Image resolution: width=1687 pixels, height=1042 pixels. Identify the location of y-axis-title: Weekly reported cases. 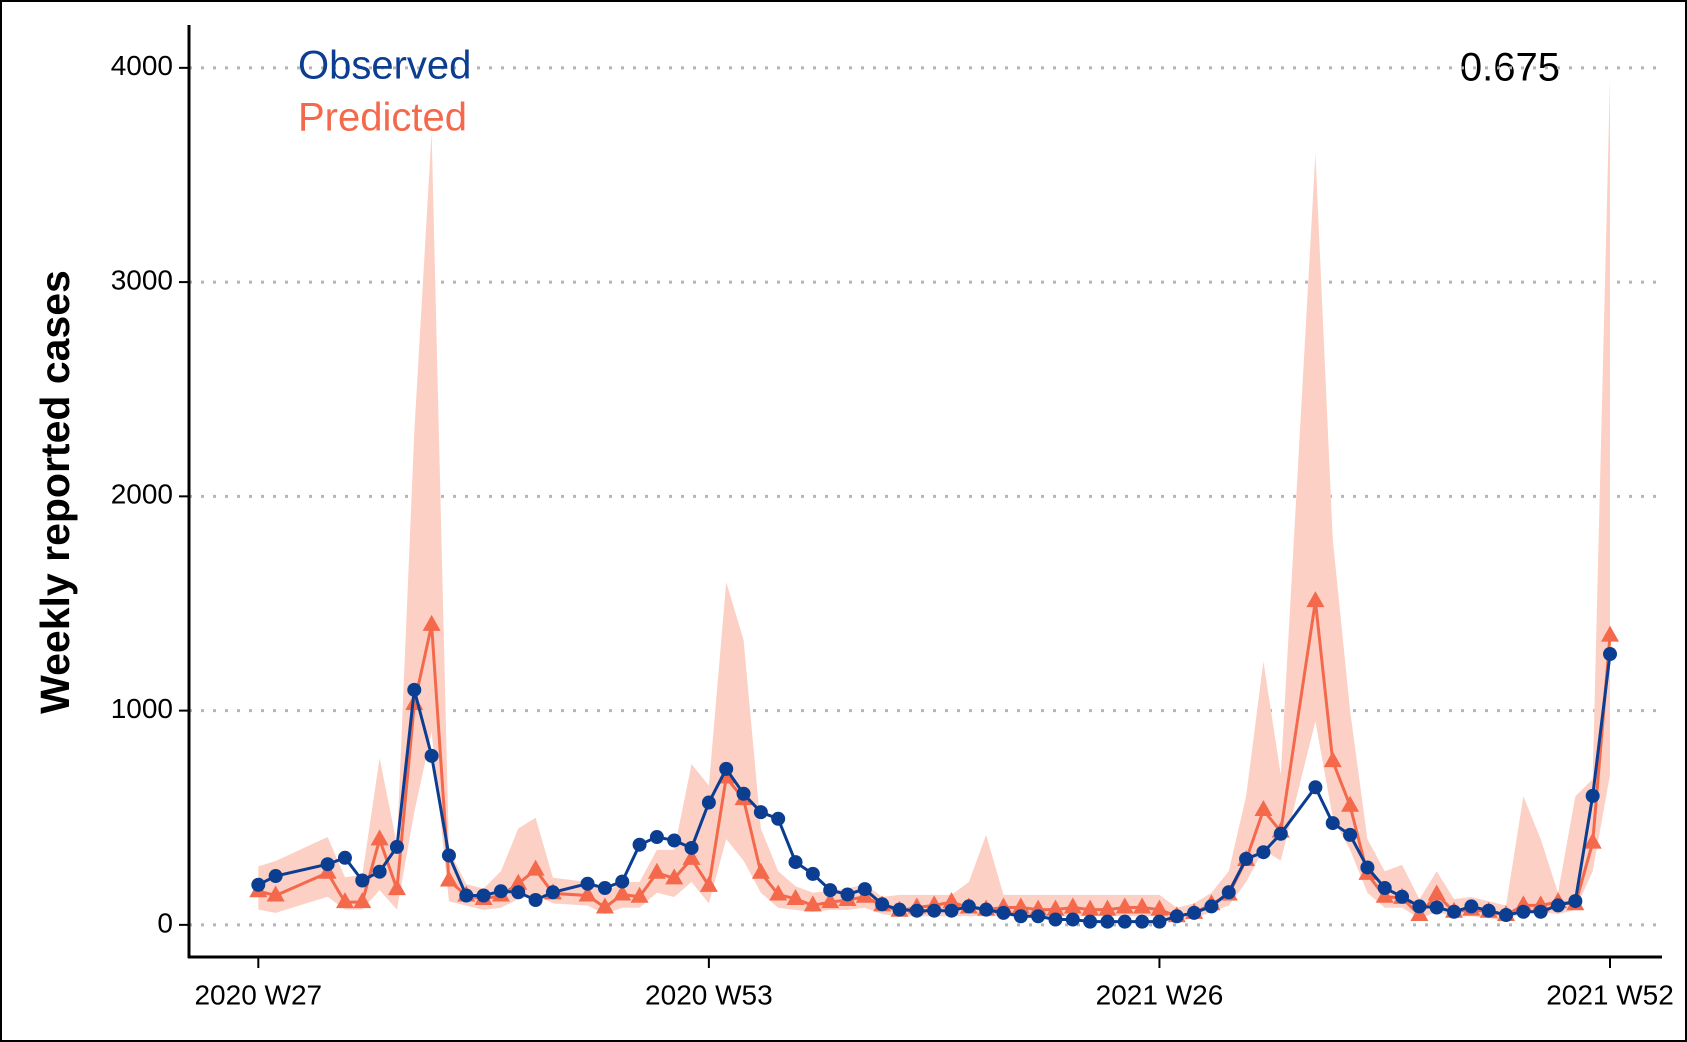
(55, 492).